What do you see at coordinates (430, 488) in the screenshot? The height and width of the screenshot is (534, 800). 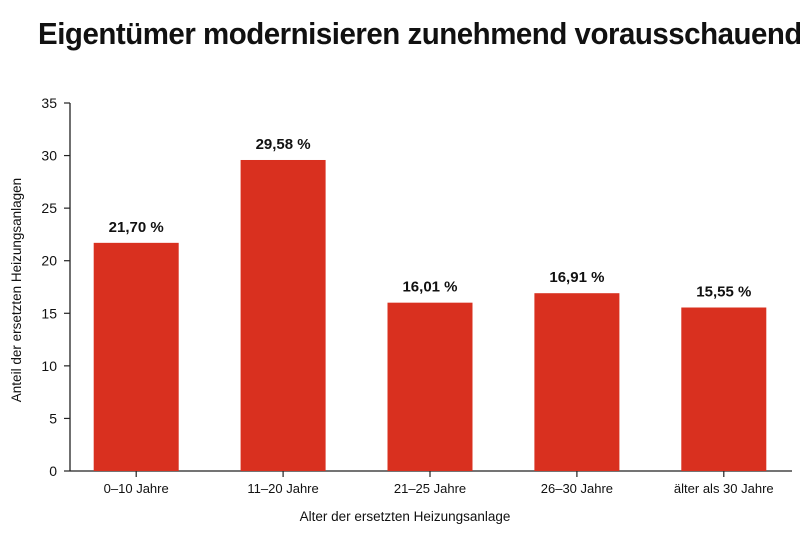 I see `x-tick-label: 21–25 Jahre` at bounding box center [430, 488].